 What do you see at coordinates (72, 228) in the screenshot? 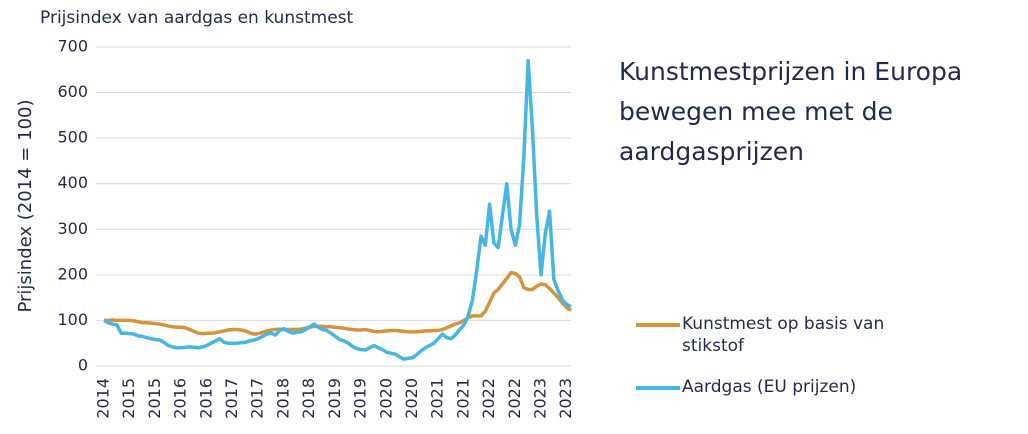
I see `y-tick-label: 300` at bounding box center [72, 228].